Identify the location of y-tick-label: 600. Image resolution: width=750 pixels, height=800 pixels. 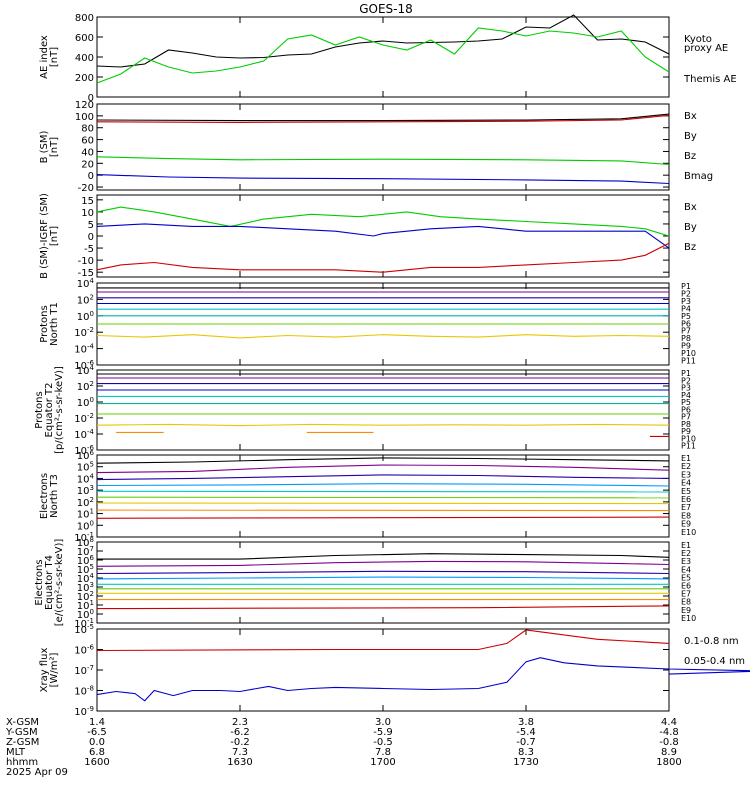
(84, 38).